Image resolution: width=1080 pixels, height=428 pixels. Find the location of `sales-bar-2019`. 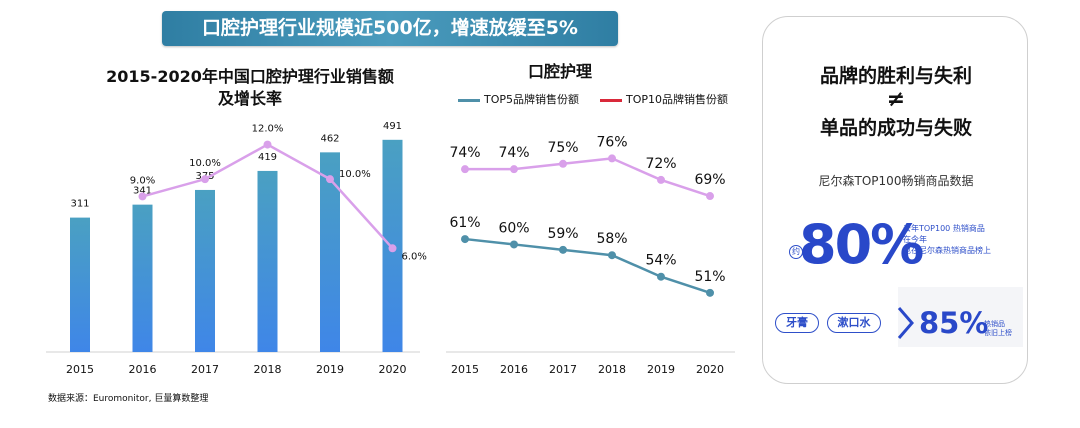

sales-bar-2019 is located at coordinates (330, 252).